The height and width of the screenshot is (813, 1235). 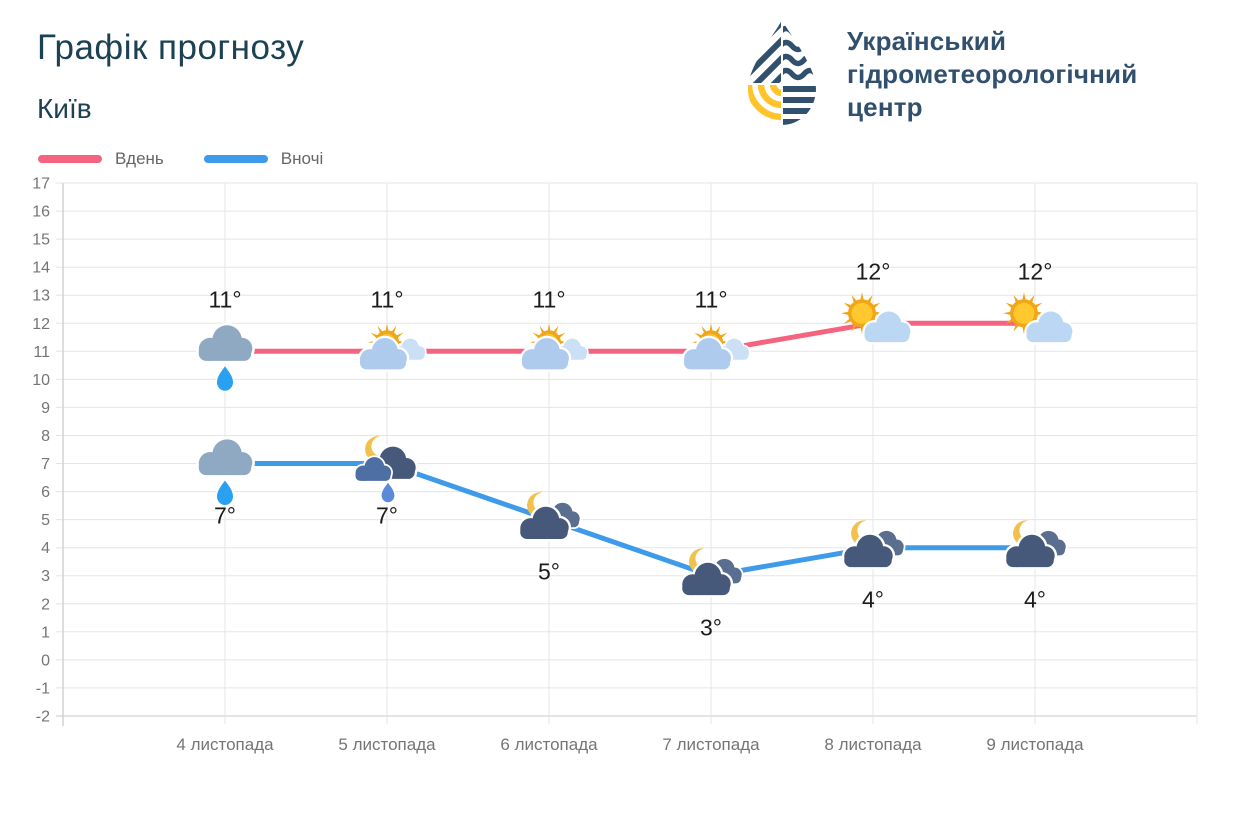 I want to click on temp-label: 3°, so click(x=711, y=628).